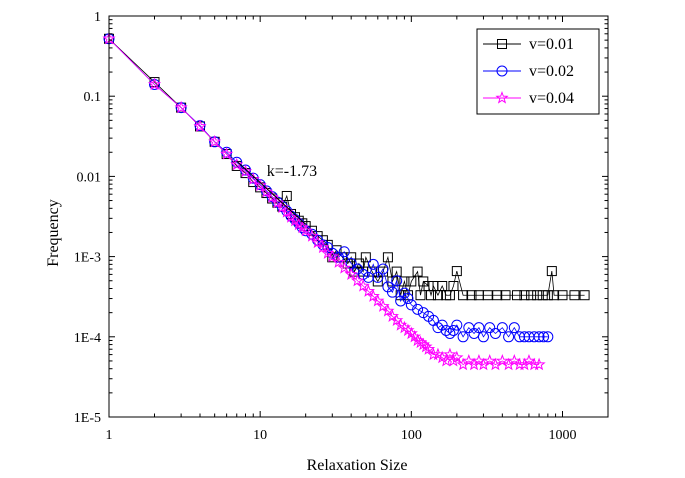 Image resolution: width=685 pixels, height=478 pixels. What do you see at coordinates (89, 177) in the screenshot?
I see `y-tick-label: 0.01` at bounding box center [89, 177].